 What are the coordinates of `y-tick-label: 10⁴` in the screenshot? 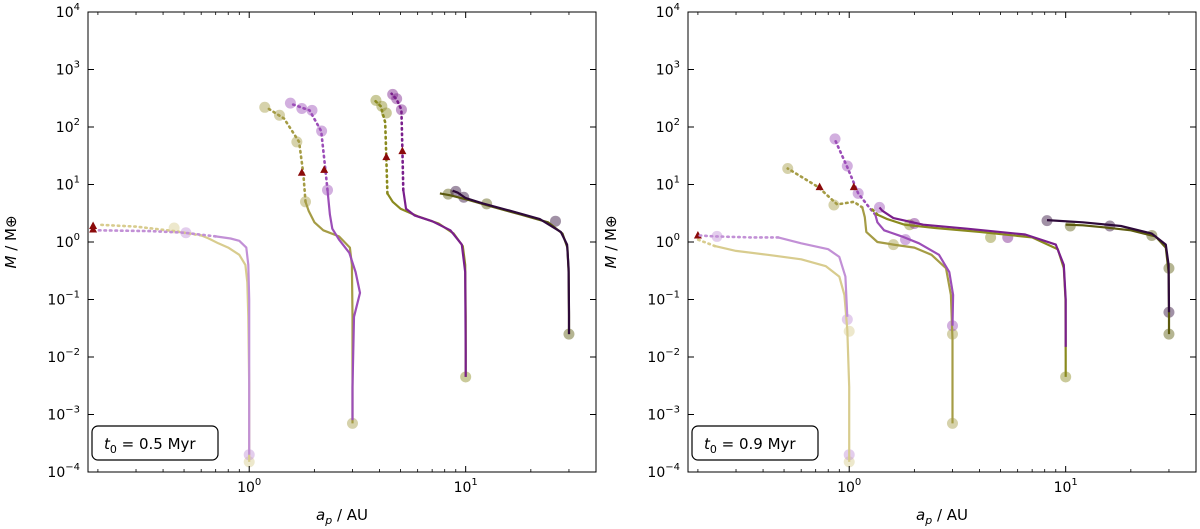 It's located at (668, 11).